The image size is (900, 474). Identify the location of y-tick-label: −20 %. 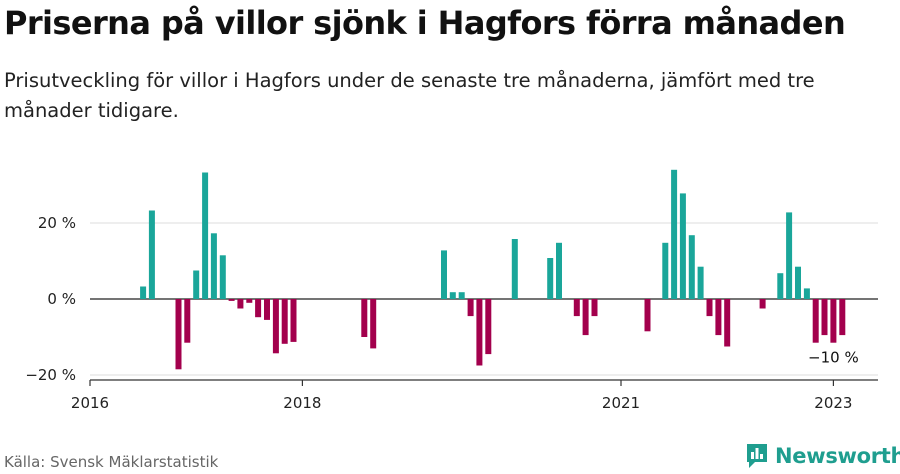
(50, 375).